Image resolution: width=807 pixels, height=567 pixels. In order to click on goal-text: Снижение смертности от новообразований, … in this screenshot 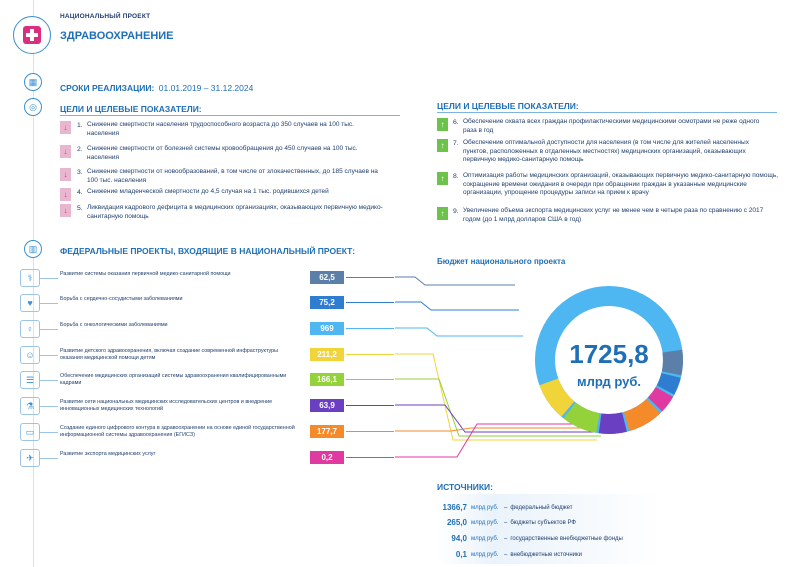, I will do `click(232, 176)`.